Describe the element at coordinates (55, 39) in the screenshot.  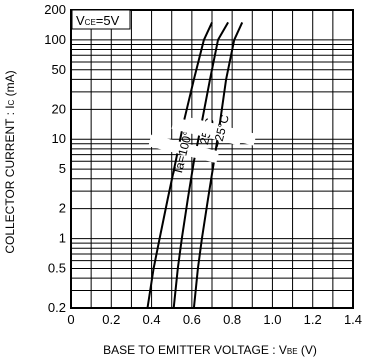
I see `y-tick-label: 100` at that location.